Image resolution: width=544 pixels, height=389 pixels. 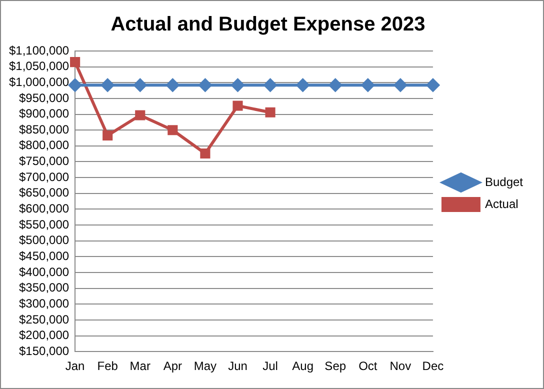 I want to click on x-tick-label: Nov, so click(x=401, y=366).